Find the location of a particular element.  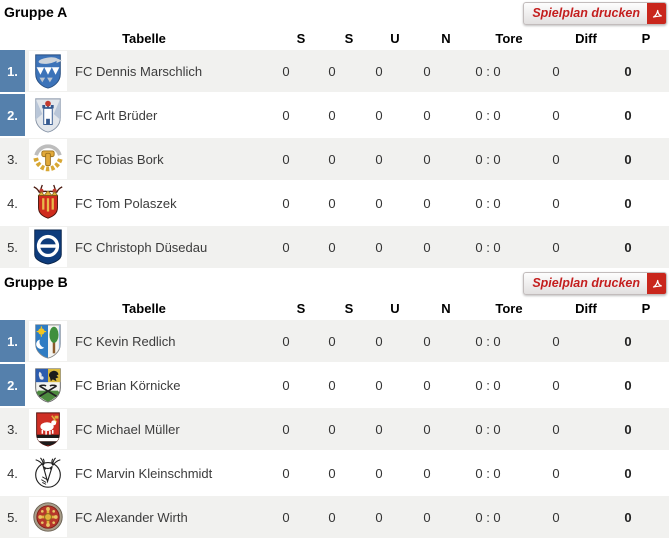

position-cell: 1. is located at coordinates (12, 71).